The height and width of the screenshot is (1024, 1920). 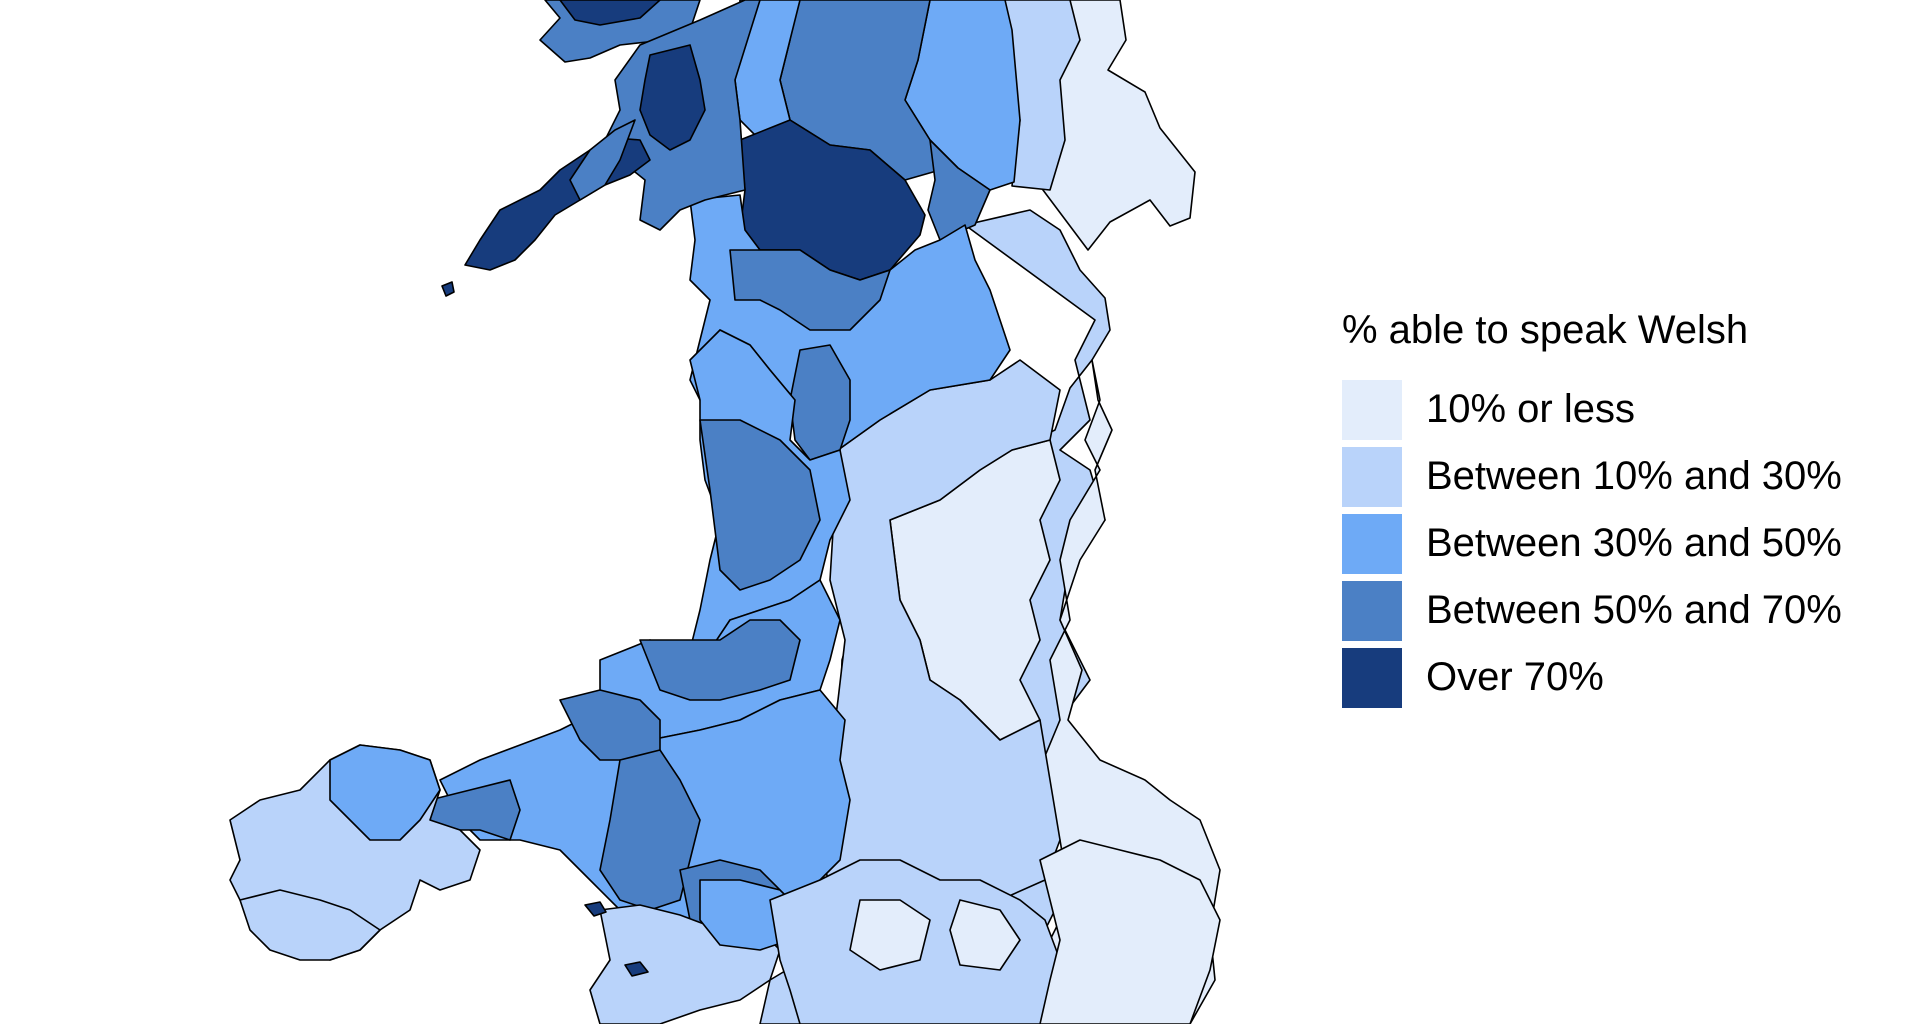 I want to click on region-mid-coast-dark, so click(x=760, y=505).